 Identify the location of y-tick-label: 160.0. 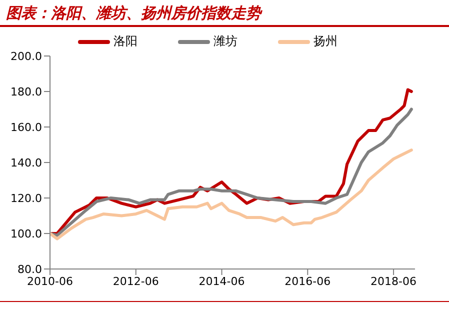
(26, 127).